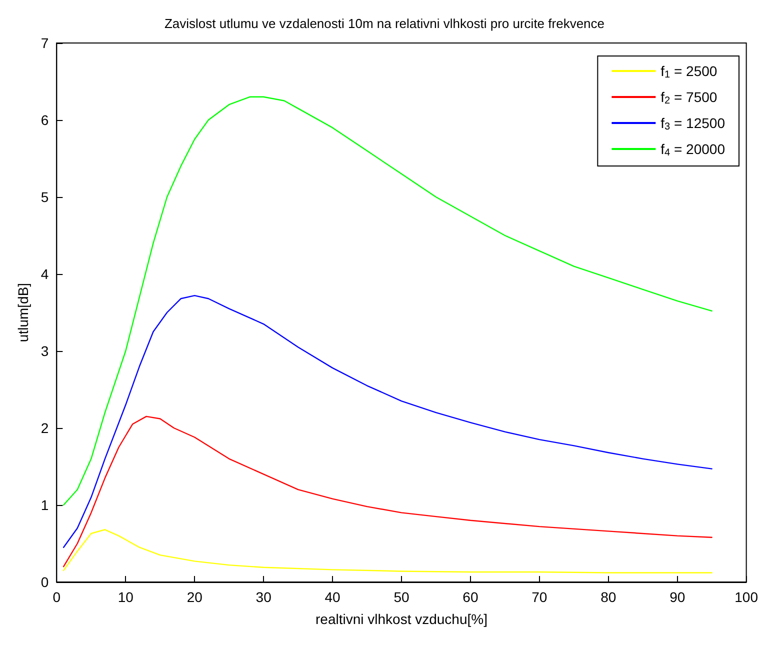 The height and width of the screenshot is (647, 769). What do you see at coordinates (402, 619) in the screenshot?
I see `x-axis-title: realtivni vlhkost vzduchu[%]` at bounding box center [402, 619].